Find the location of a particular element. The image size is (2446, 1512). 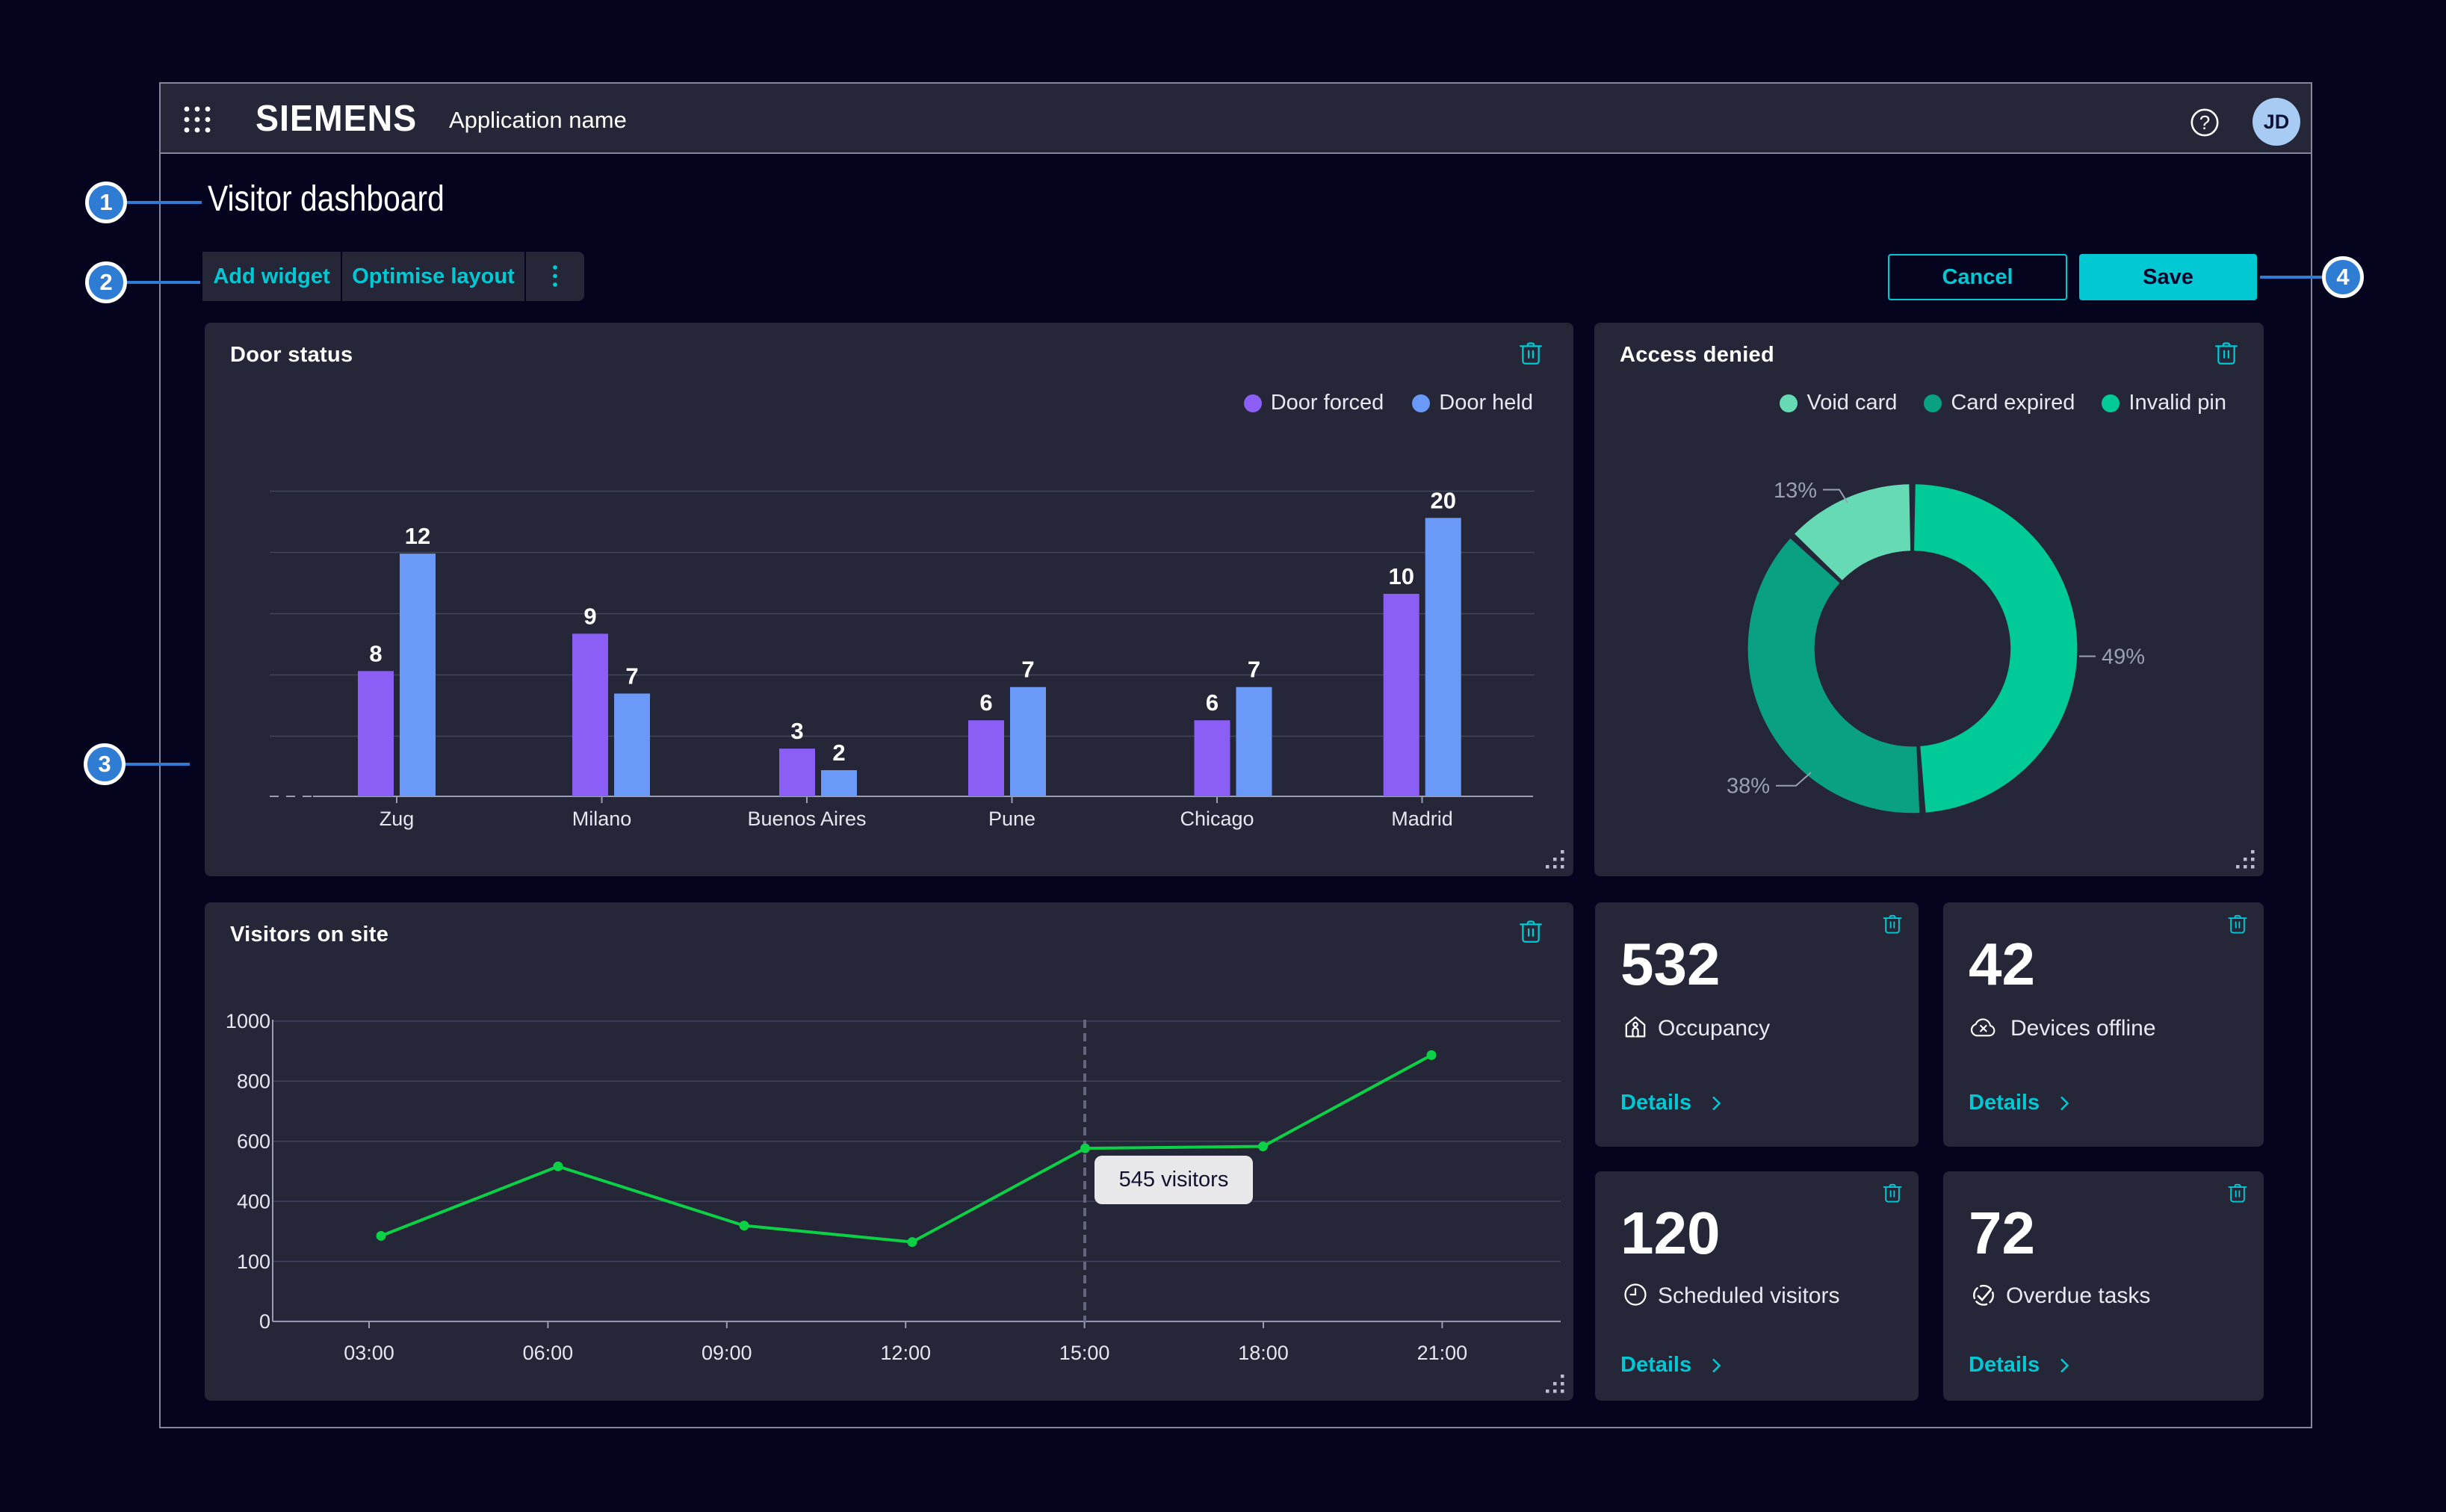

svg-text: 03:00 is located at coordinates (369, 1353).